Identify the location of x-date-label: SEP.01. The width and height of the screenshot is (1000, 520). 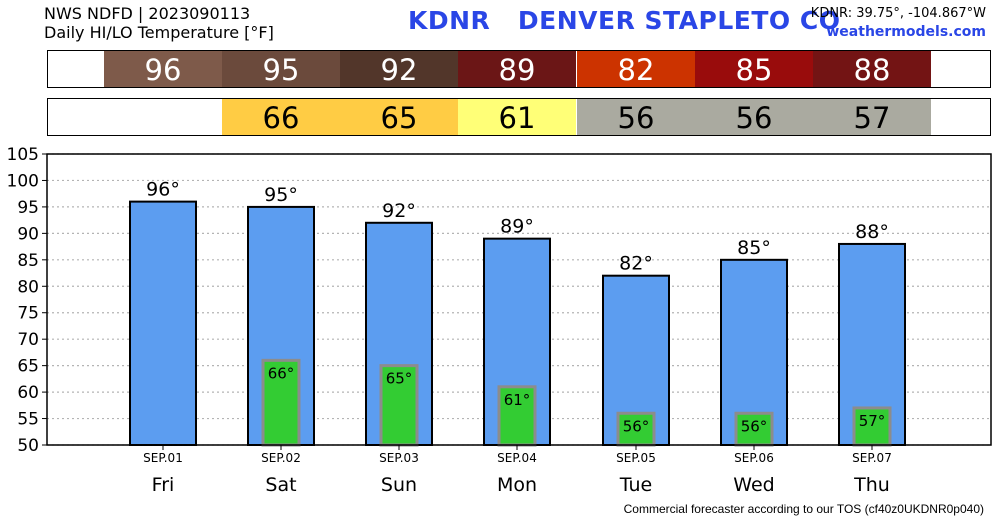
(163, 458).